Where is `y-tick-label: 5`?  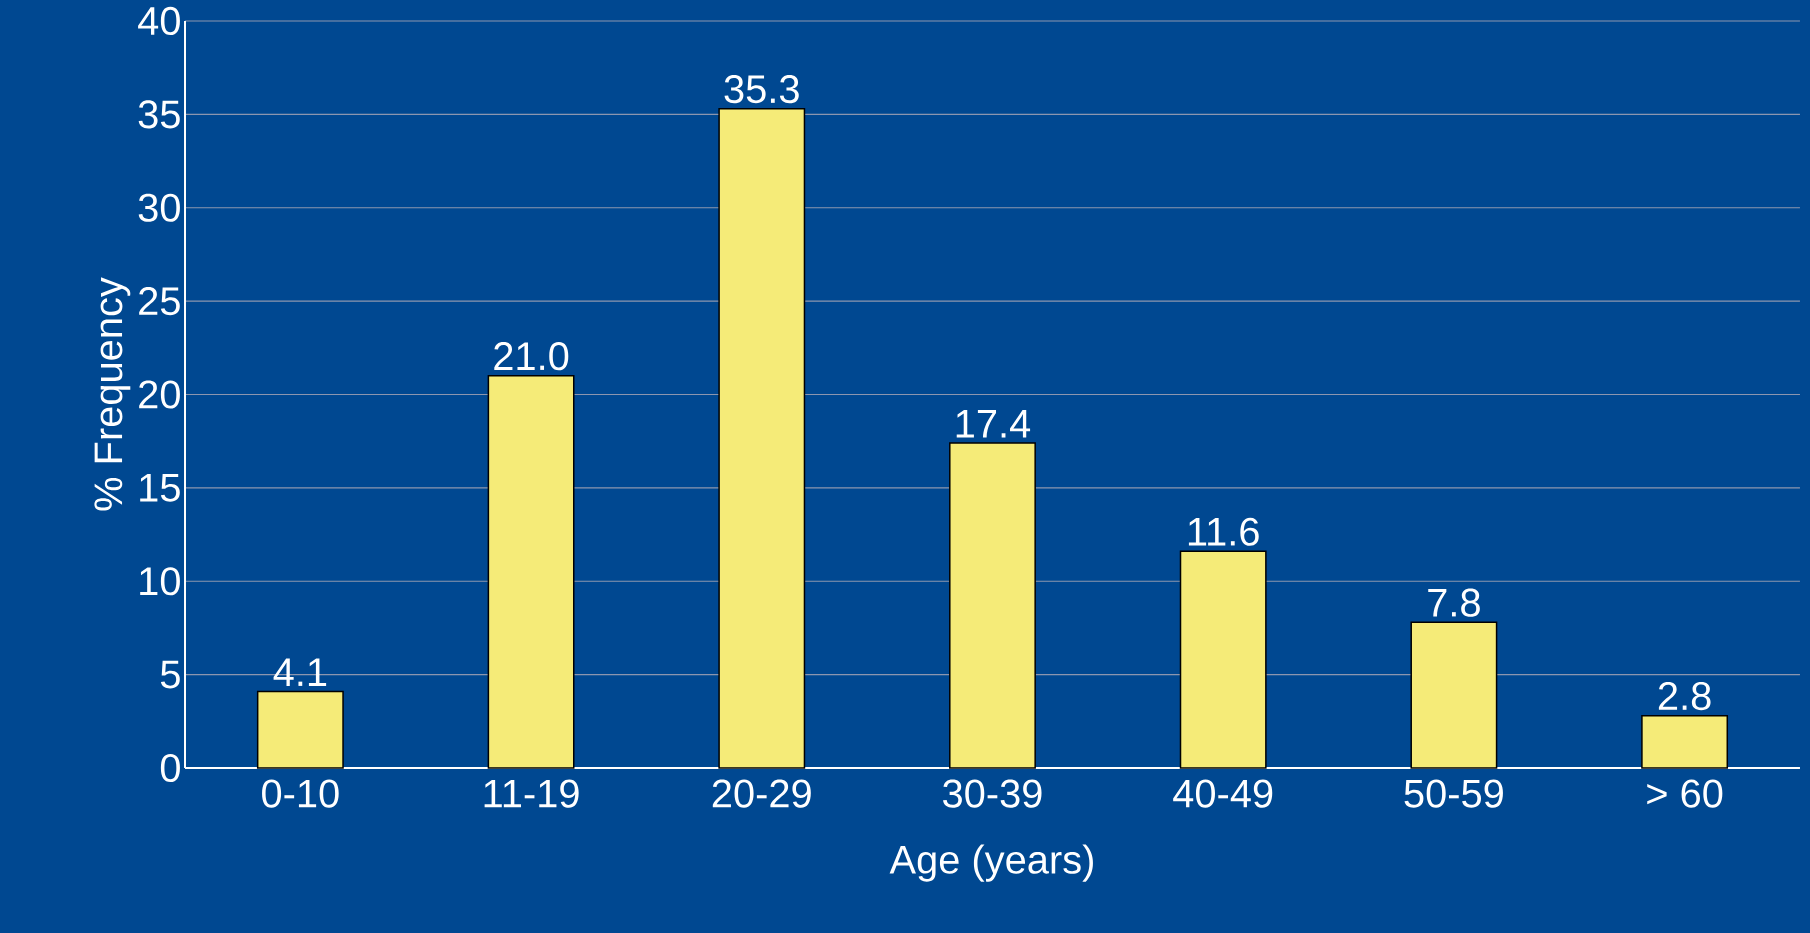
y-tick-label: 5 is located at coordinates (170, 674).